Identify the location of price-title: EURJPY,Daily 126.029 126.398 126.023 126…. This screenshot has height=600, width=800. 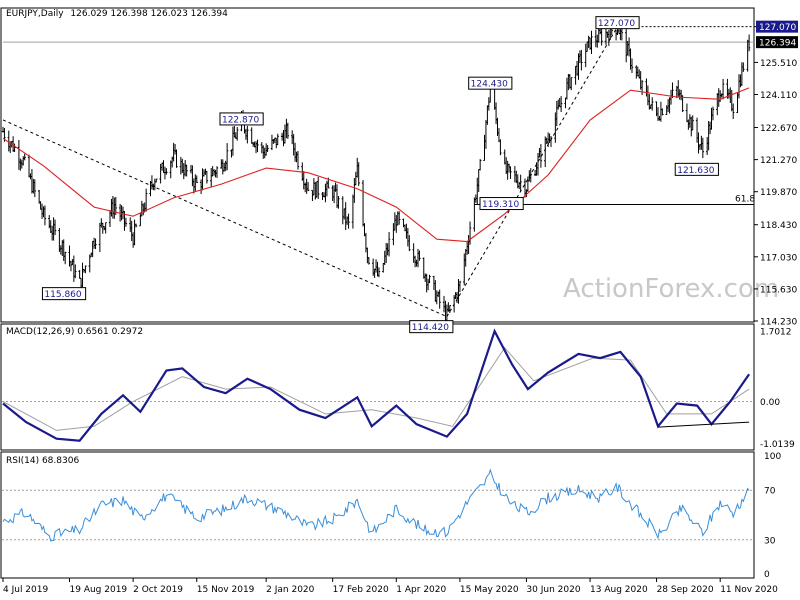
(117, 14).